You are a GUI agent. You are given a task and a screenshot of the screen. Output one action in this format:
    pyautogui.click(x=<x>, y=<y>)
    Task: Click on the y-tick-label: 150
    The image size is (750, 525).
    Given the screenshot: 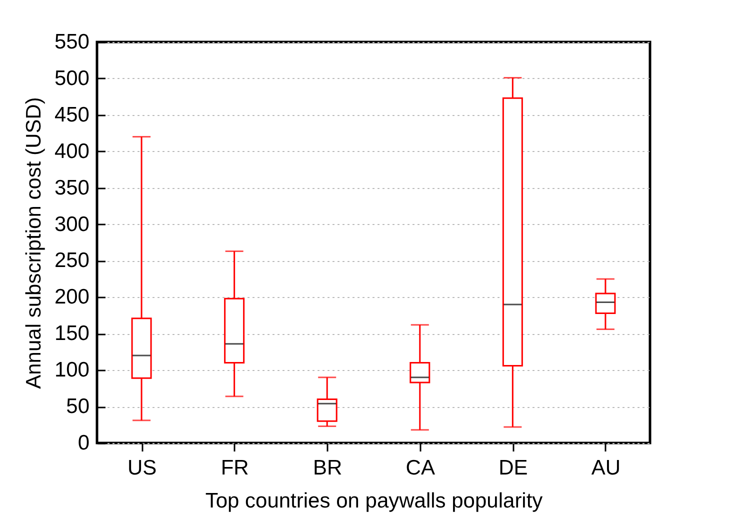 What is the action you would take?
    pyautogui.click(x=72, y=334)
    